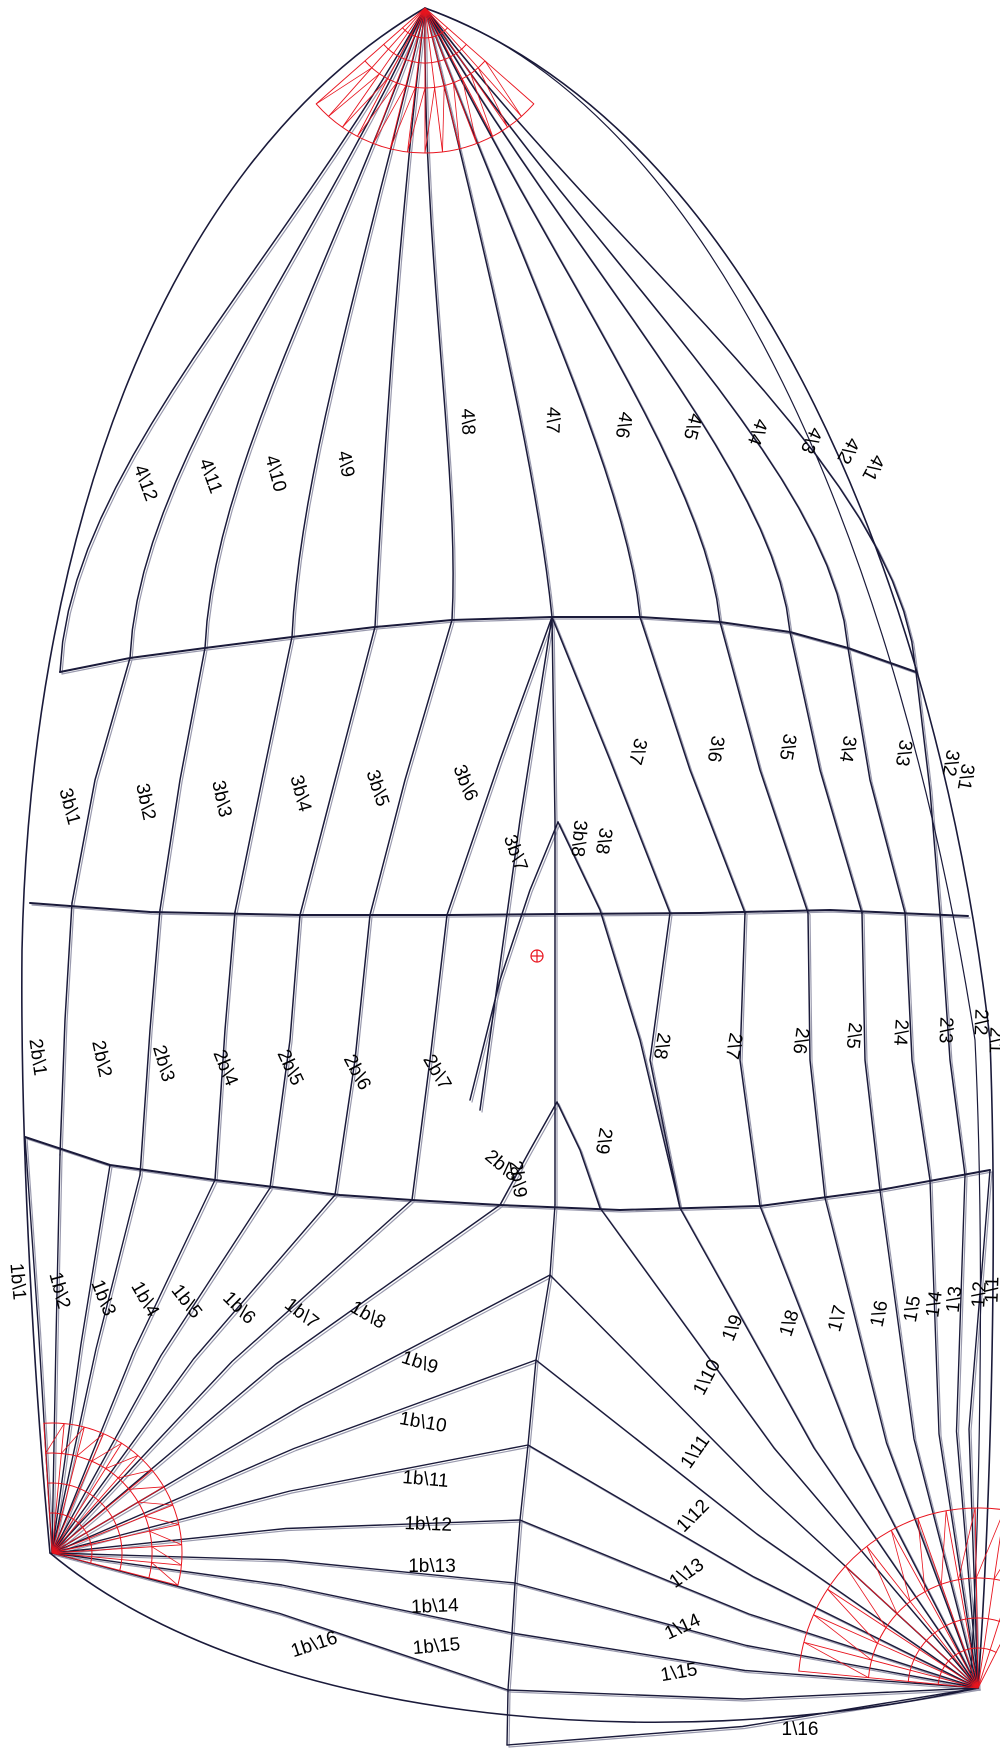 The height and width of the screenshot is (1752, 1000). What do you see at coordinates (468, 421) in the screenshot?
I see `panel-label-p4-5: 4\8` at bounding box center [468, 421].